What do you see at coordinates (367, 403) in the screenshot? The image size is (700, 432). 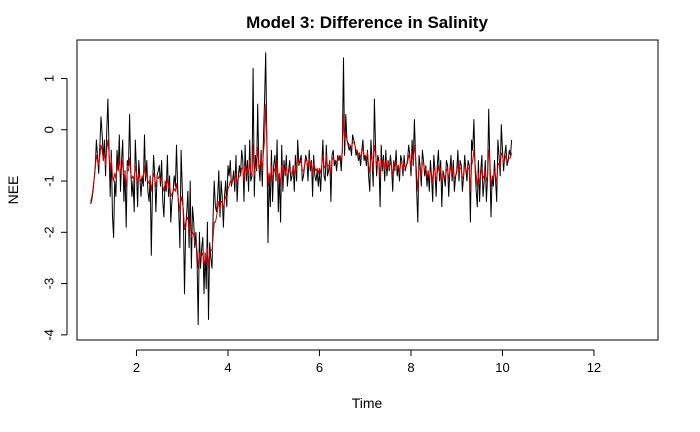 I see `x-axis-label: Time` at bounding box center [367, 403].